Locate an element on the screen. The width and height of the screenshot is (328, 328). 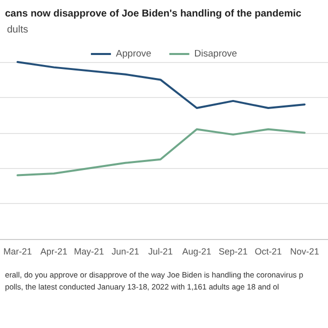
x-tick-label: Apr-21 is located at coordinates (54, 251).